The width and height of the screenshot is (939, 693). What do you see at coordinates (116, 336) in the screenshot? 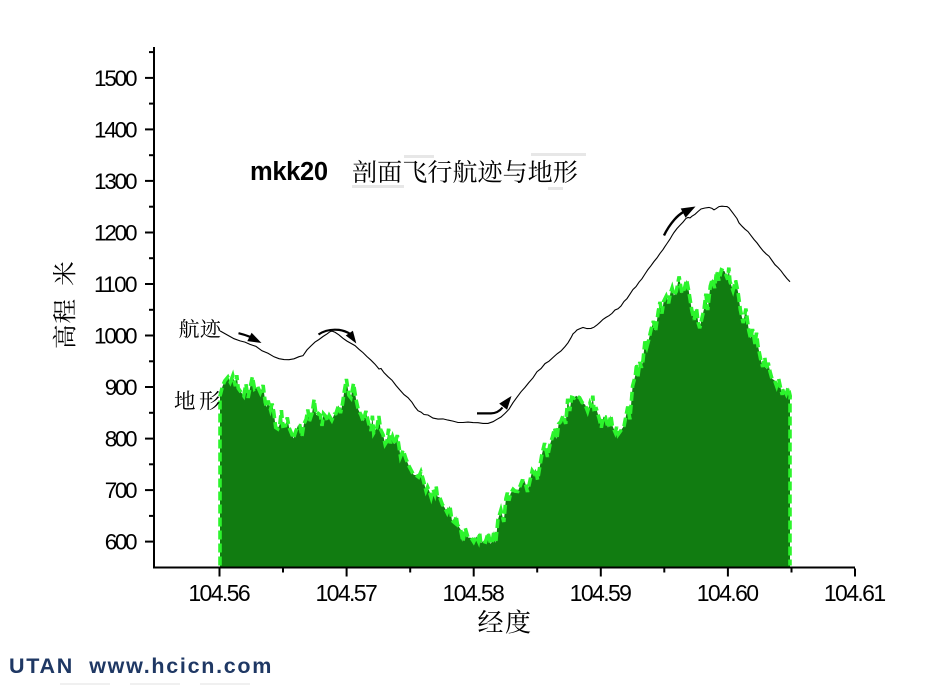
I see `svg-text: 1000` at bounding box center [116, 336].